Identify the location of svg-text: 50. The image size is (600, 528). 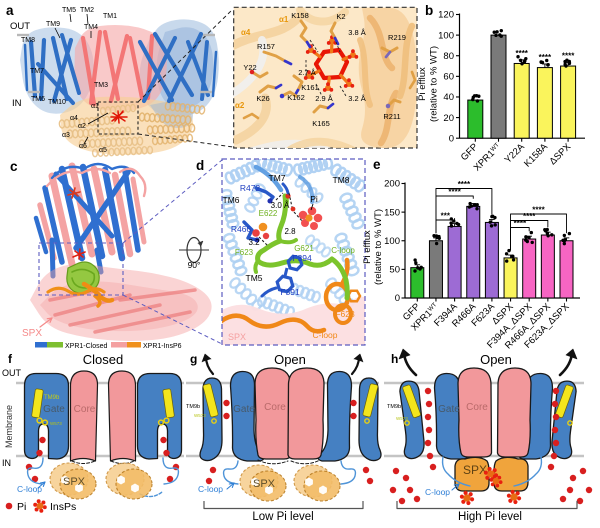
(394, 270).